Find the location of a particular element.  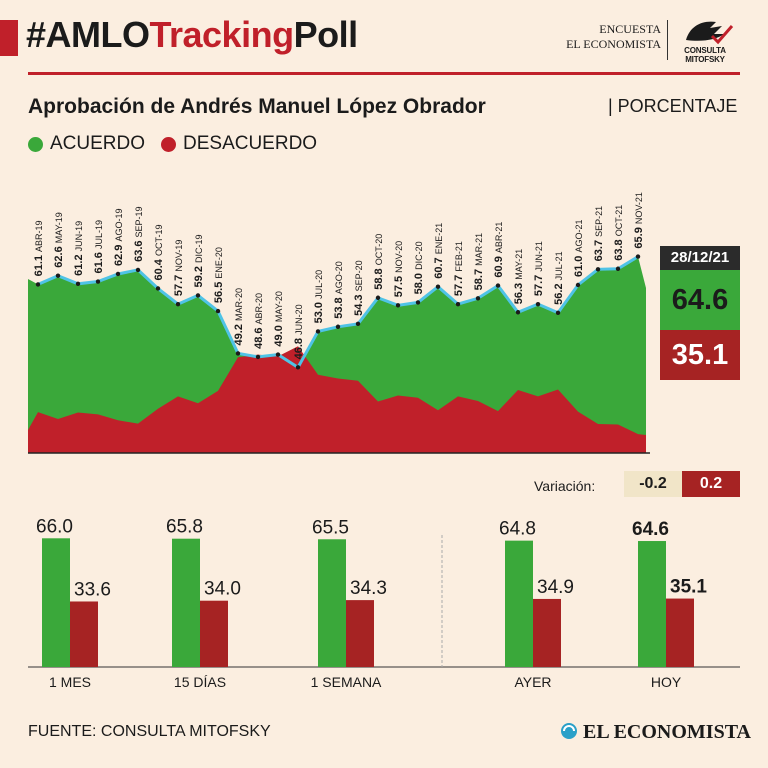

bar-disagree-label: 35.1 is located at coordinates (688, 587).